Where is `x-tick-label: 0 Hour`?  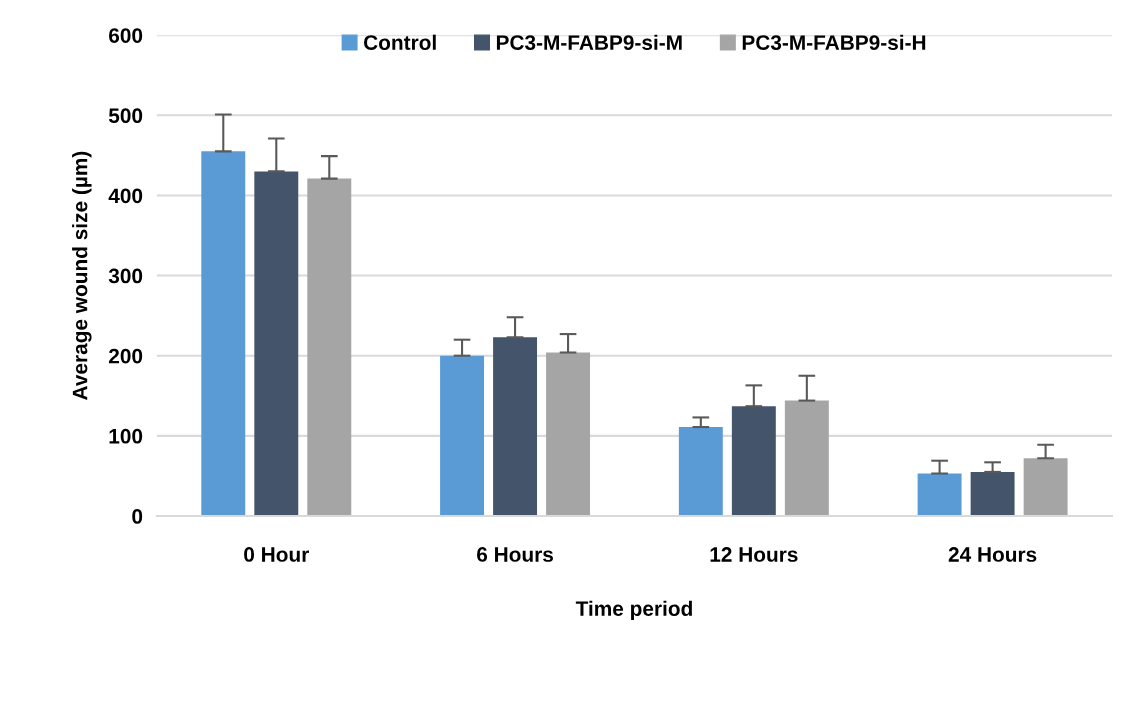 x-tick-label: 0 Hour is located at coordinates (276, 554).